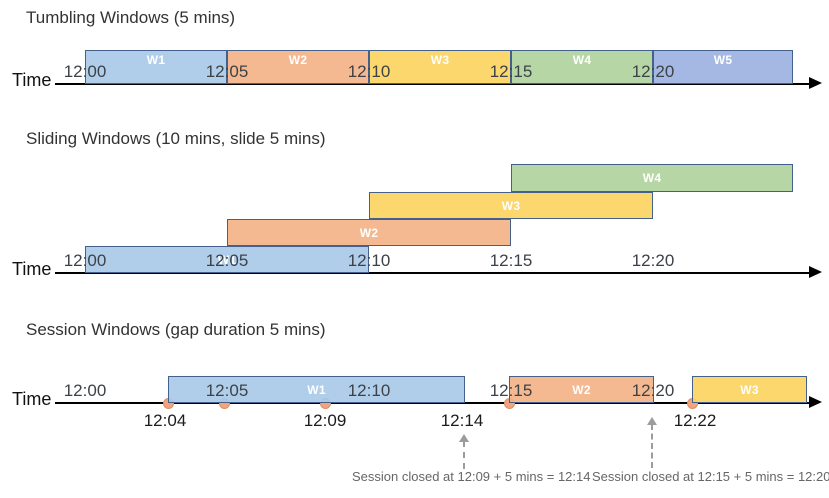  What do you see at coordinates (325, 420) in the screenshot?
I see `event-time-label: 12:09` at bounding box center [325, 420].